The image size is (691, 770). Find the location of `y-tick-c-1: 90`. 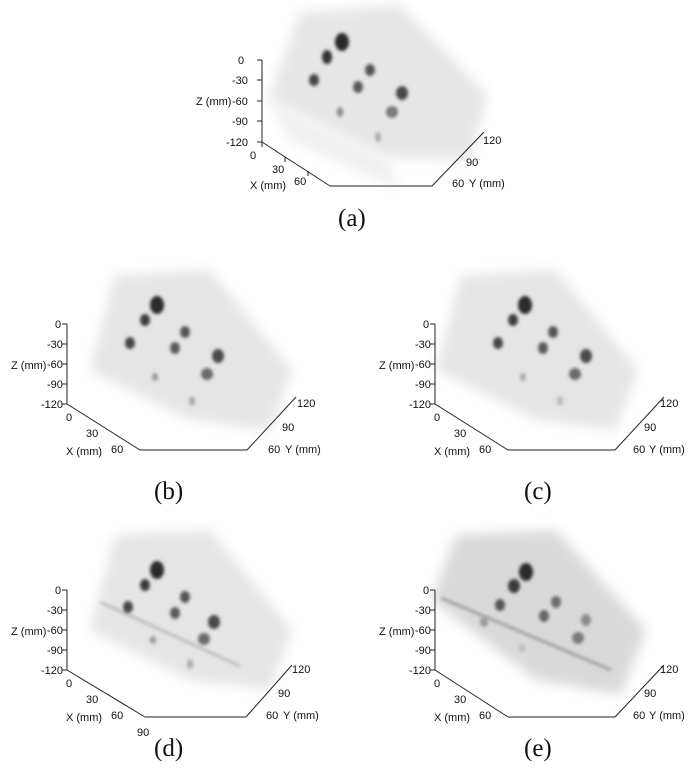

y-tick-c-1: 90 is located at coordinates (650, 428).